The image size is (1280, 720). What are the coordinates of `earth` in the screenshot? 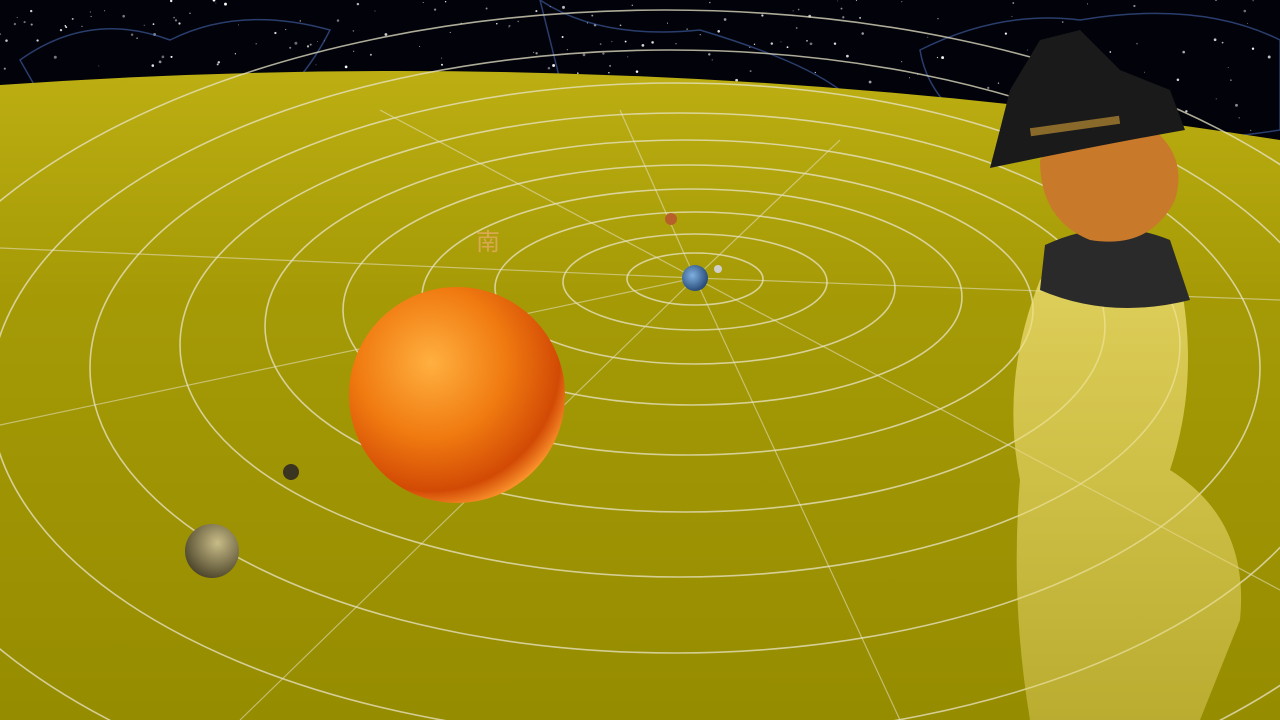 It's located at (695, 278).